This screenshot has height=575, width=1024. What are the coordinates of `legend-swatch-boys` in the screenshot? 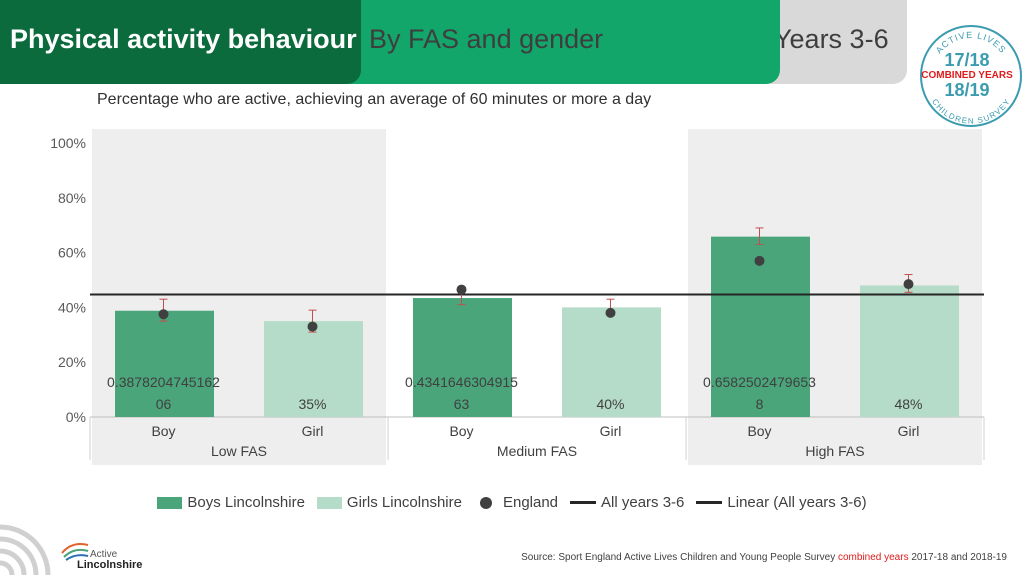 It's located at (170, 502).